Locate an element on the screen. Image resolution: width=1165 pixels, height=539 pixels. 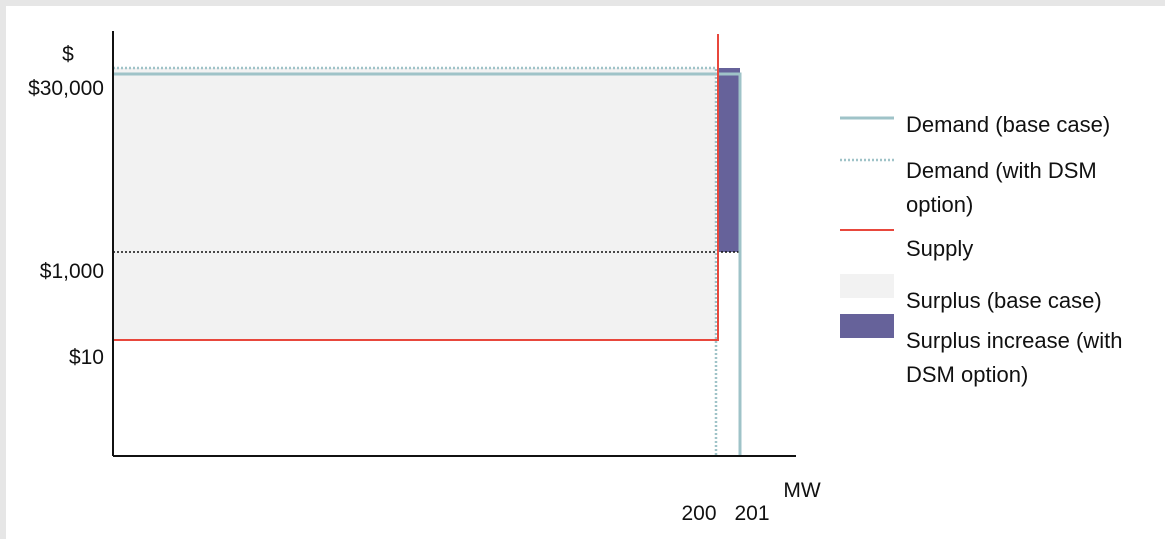
legend-label-surplus-base: Surplus (base case) is located at coordinates (1004, 300).